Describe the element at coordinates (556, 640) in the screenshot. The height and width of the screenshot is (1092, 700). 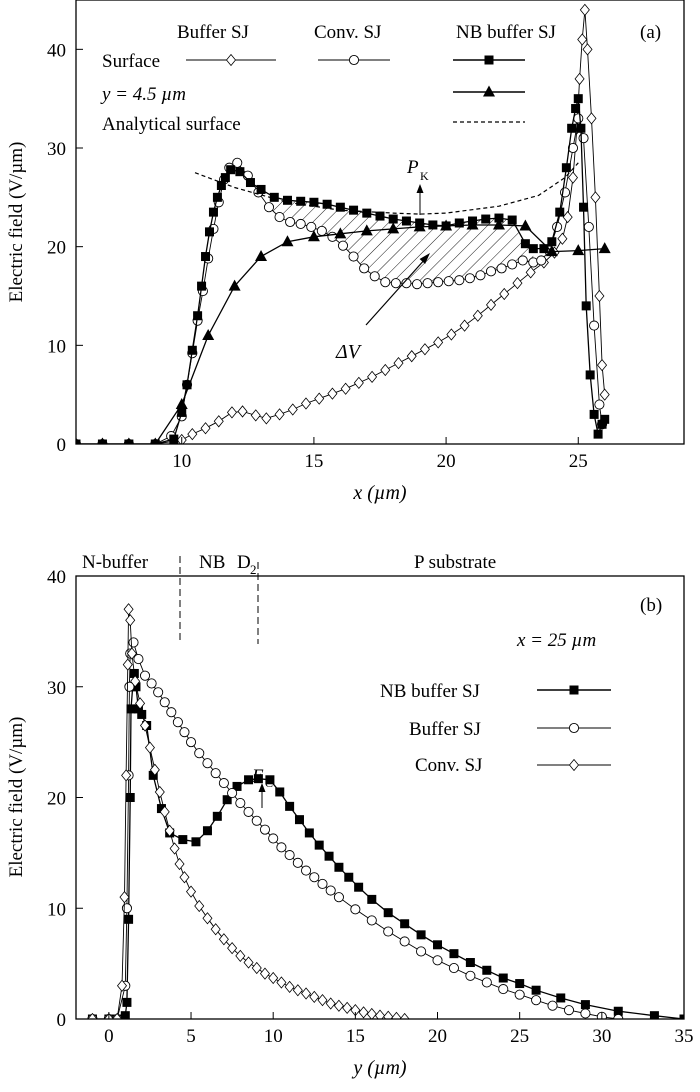
I see `legend-title-b: x = 25 µm` at that location.